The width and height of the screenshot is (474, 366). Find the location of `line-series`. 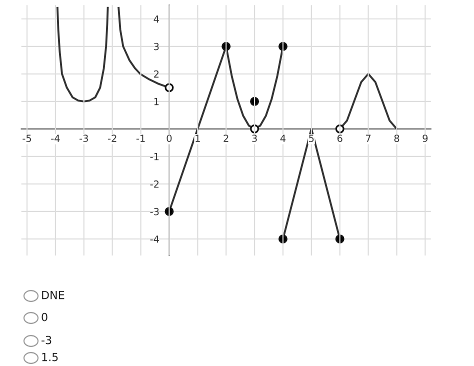

line-series is located at coordinates (82, 54).